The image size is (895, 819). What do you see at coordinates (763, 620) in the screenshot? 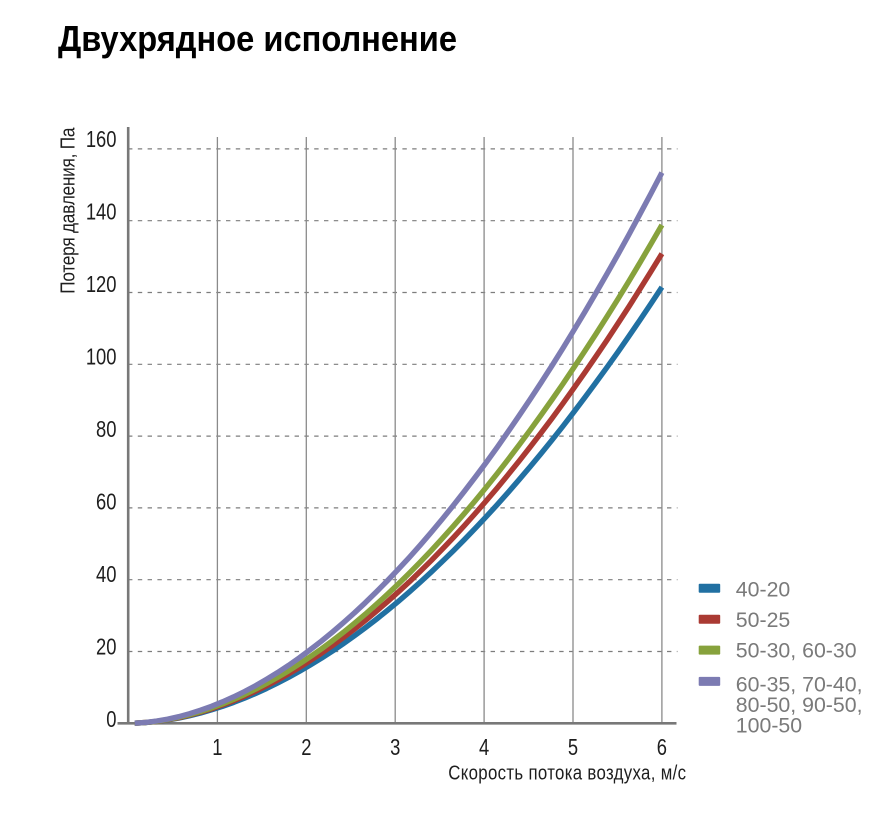
I see `svg-text: 50-25` at bounding box center [763, 620].